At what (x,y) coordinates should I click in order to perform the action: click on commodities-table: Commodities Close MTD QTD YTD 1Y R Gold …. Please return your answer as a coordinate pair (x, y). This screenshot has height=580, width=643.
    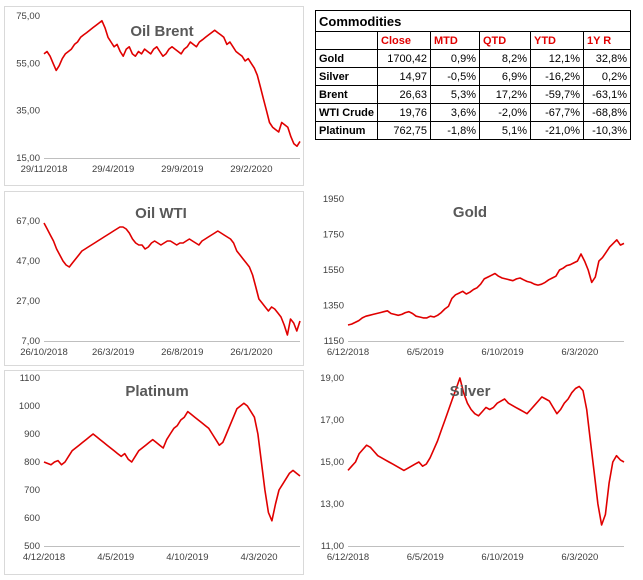
    Looking at the image, I should click on (473, 75).